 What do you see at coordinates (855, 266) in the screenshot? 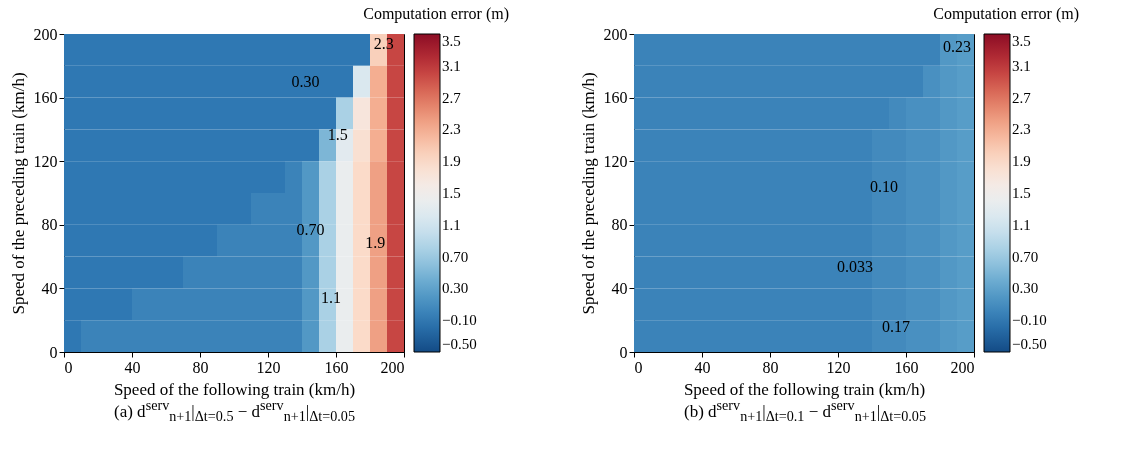
I see `annotation: 0.033` at bounding box center [855, 266].